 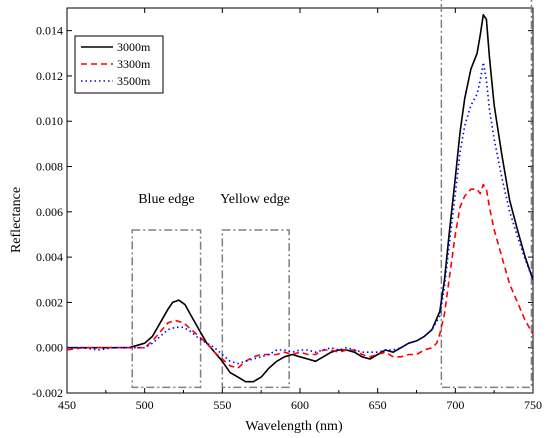 I want to click on y-tick-label: 0.014, so click(x=49, y=31).